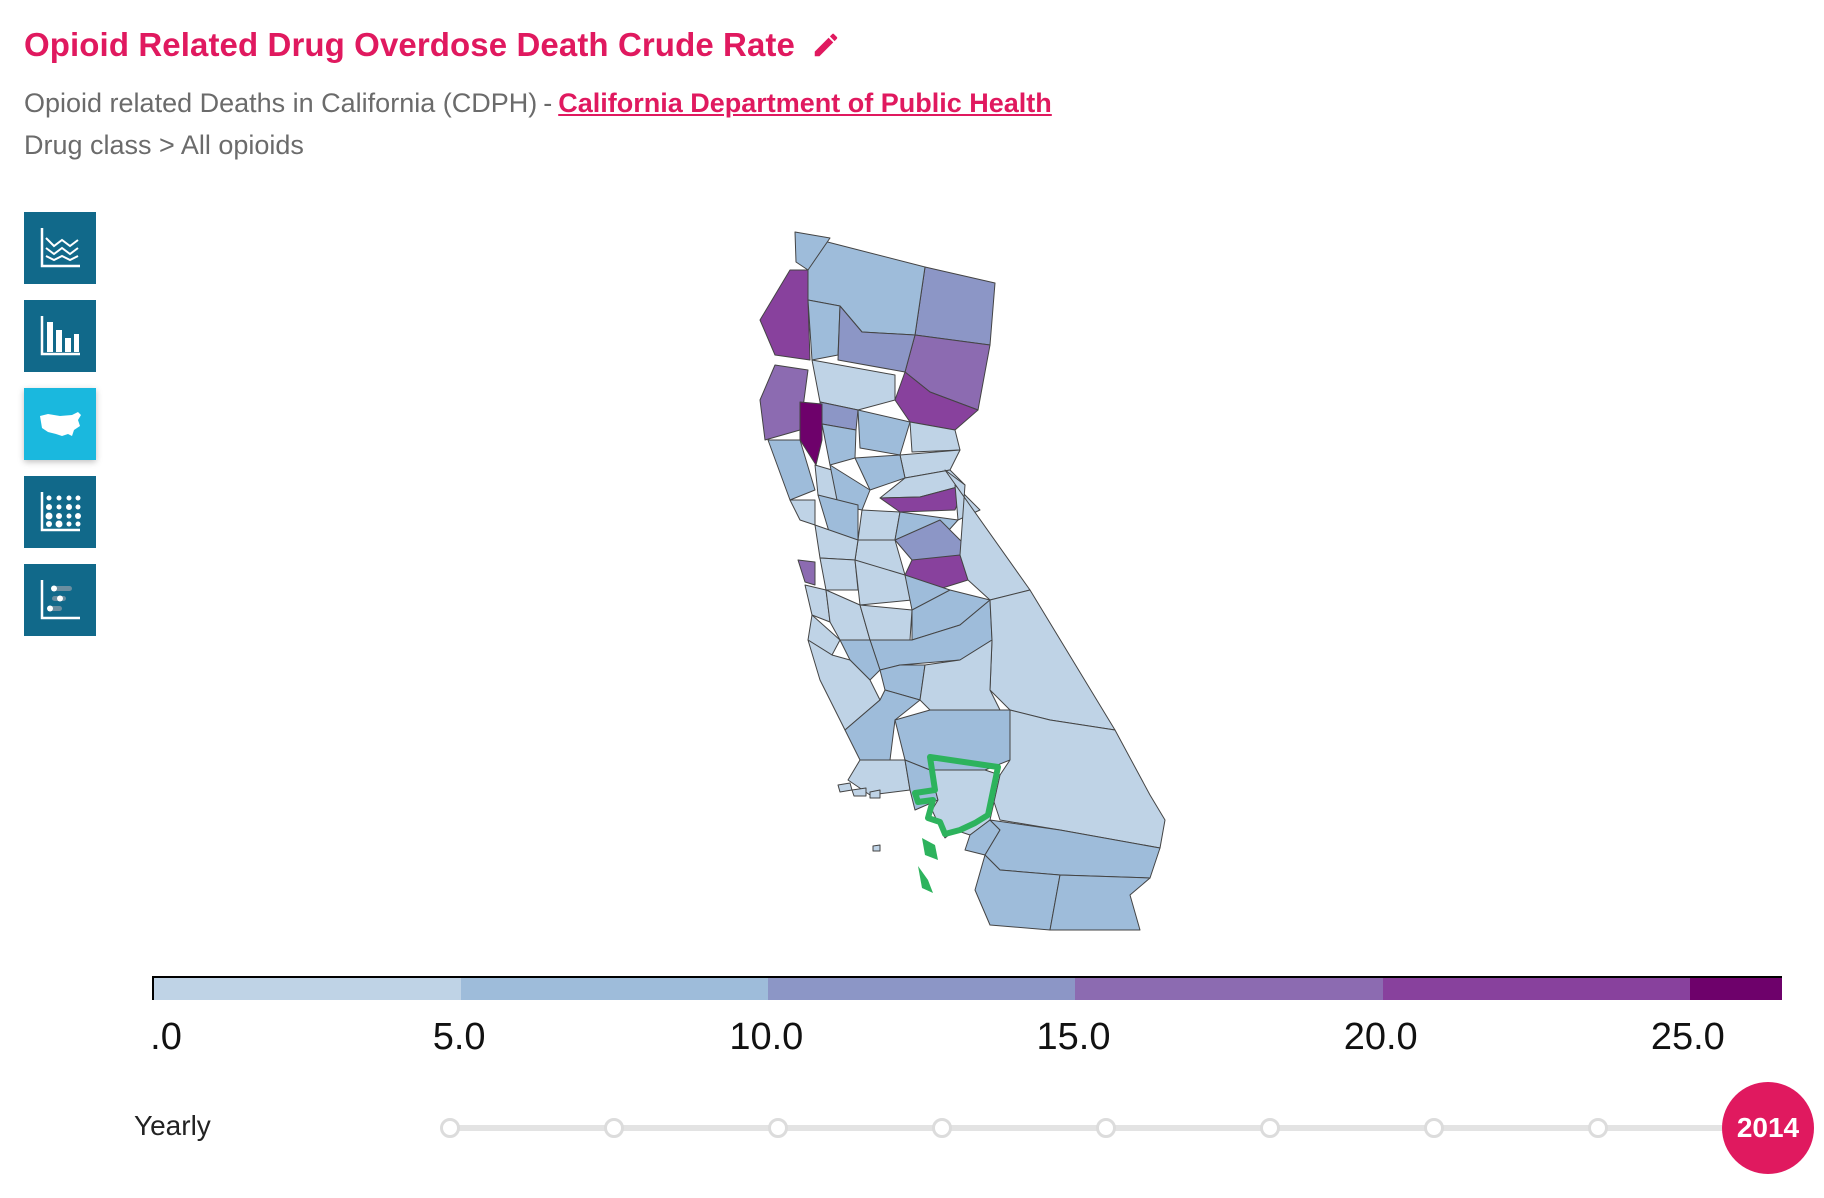 This screenshot has height=1198, width=1824. I want to click on legend-tick-label: 10.0, so click(766, 1037).